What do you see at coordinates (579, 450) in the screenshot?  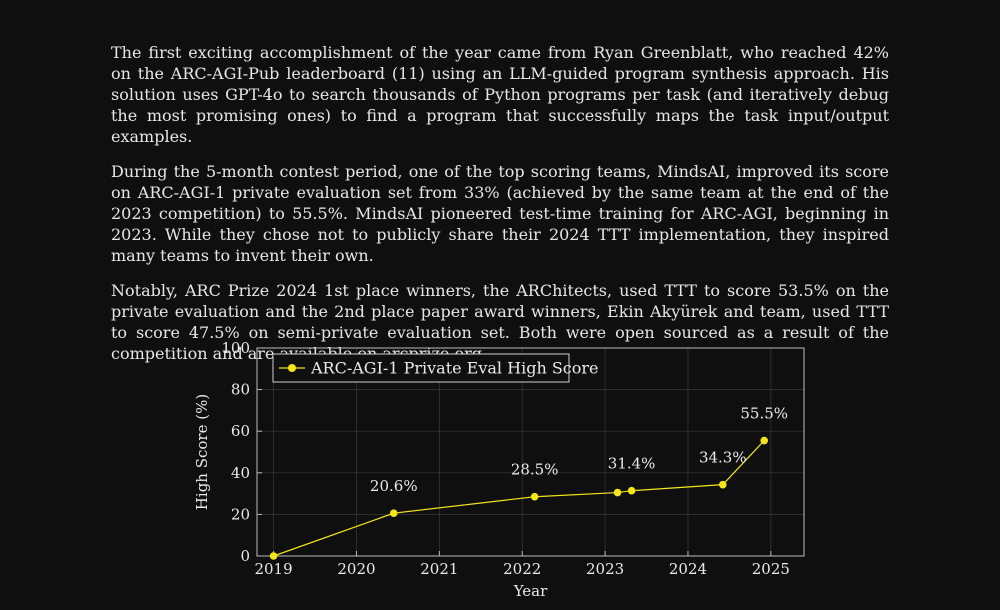 I see `data-labels: 20.6% 28.5% 31.4% 34.3% 55.5%` at bounding box center [579, 450].